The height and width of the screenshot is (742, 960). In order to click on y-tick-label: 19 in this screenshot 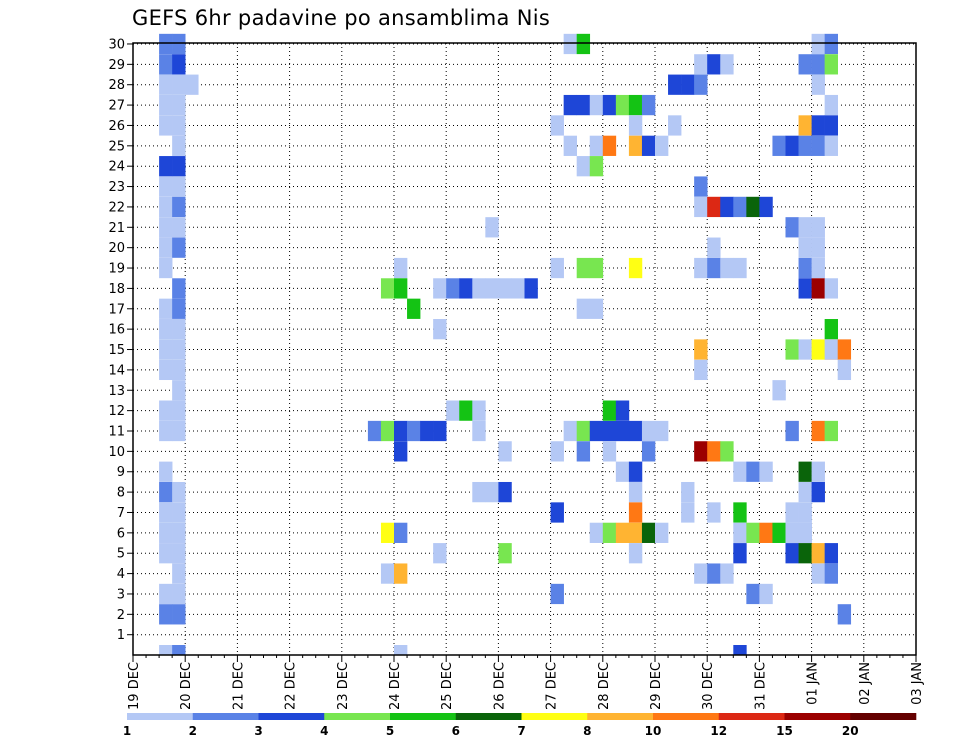, I will do `click(116, 269)`.